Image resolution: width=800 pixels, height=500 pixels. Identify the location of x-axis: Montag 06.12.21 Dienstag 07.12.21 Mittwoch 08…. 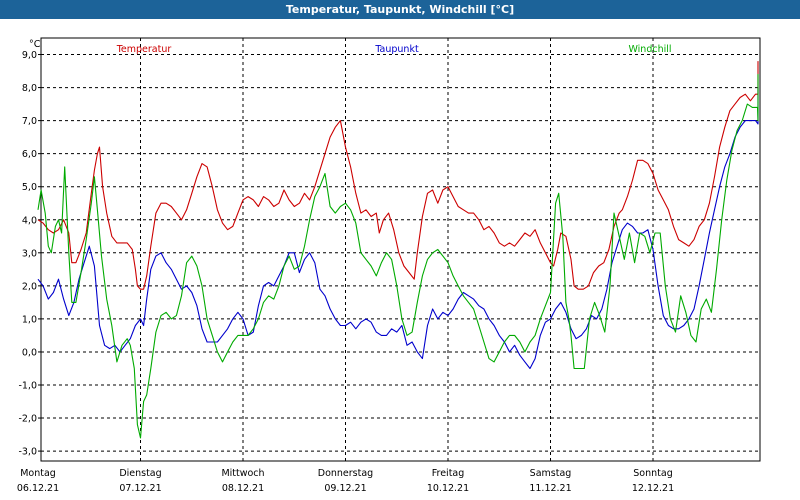
(345, 481).